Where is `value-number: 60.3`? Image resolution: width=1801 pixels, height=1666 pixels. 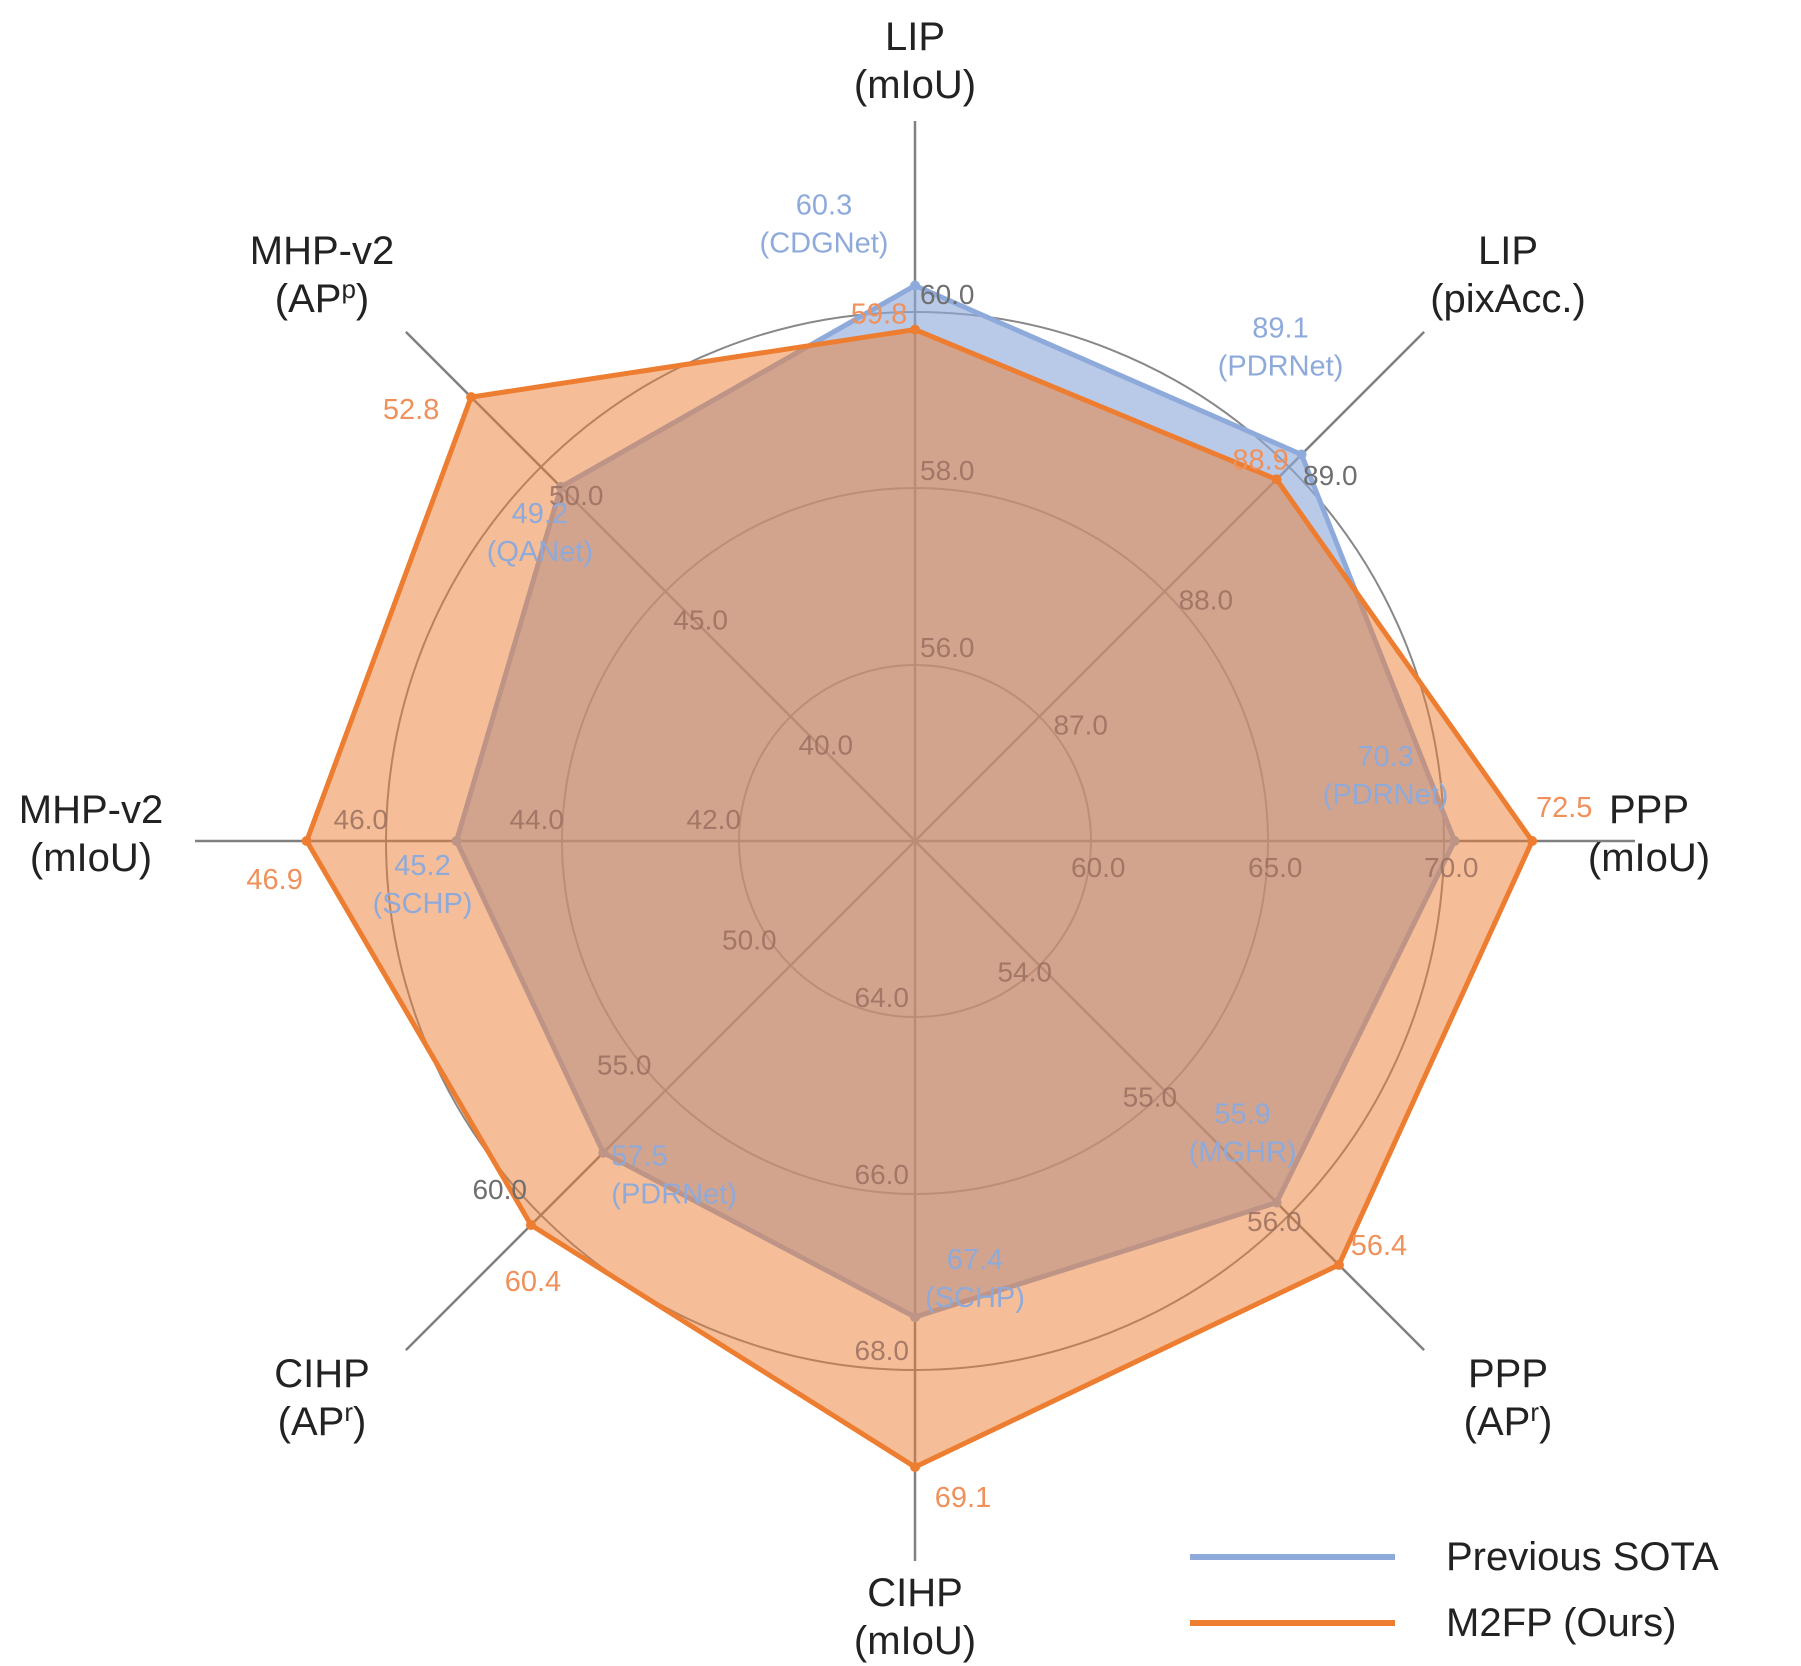
value-number: 60.3 is located at coordinates (824, 206).